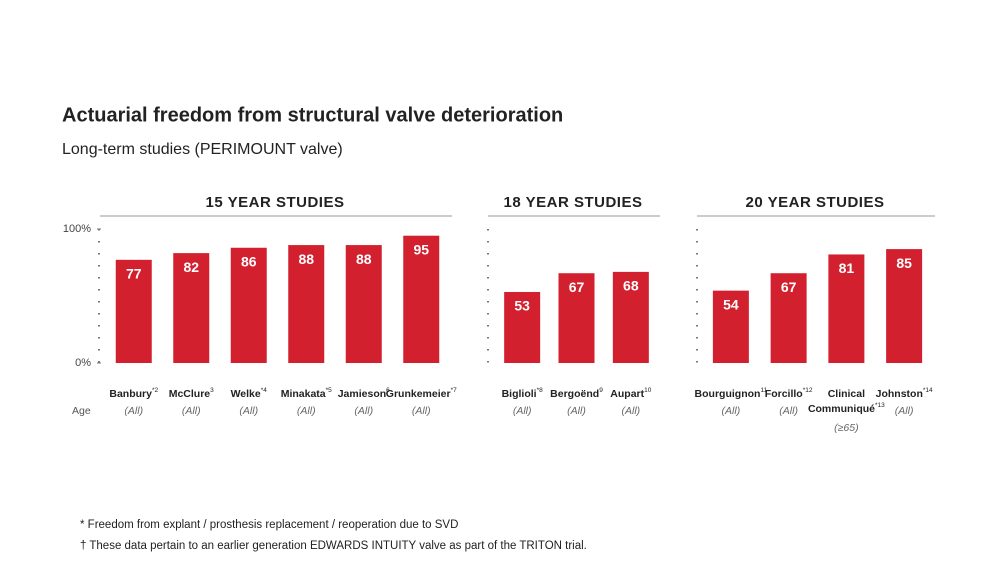  I want to click on category-note: *13, so click(880, 405).